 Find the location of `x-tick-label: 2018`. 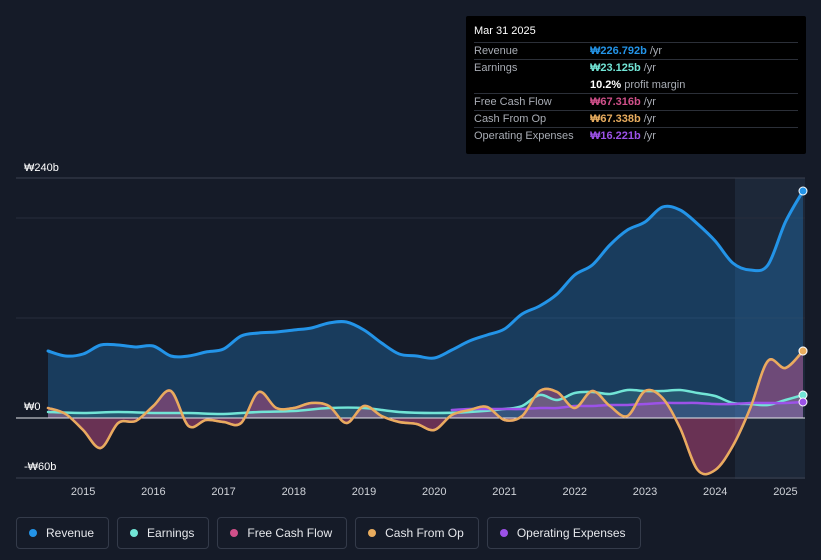

x-tick-label: 2018 is located at coordinates (294, 492).